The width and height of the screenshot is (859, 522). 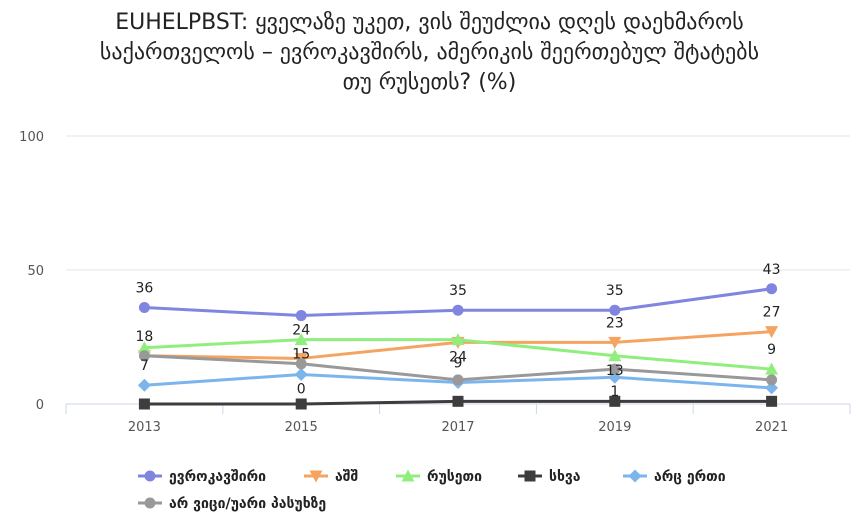 I want to click on y-tick-label: 50, so click(x=35, y=271).